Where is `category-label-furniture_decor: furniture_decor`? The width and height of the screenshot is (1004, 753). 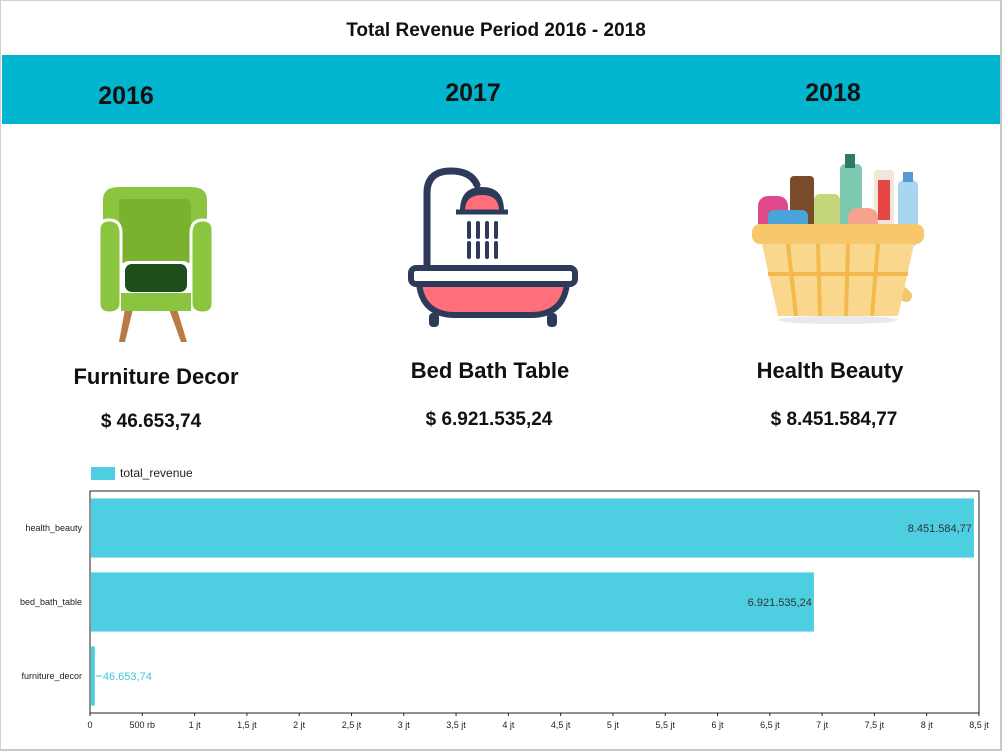 category-label-furniture_decor: furniture_decor is located at coordinates (51, 676).